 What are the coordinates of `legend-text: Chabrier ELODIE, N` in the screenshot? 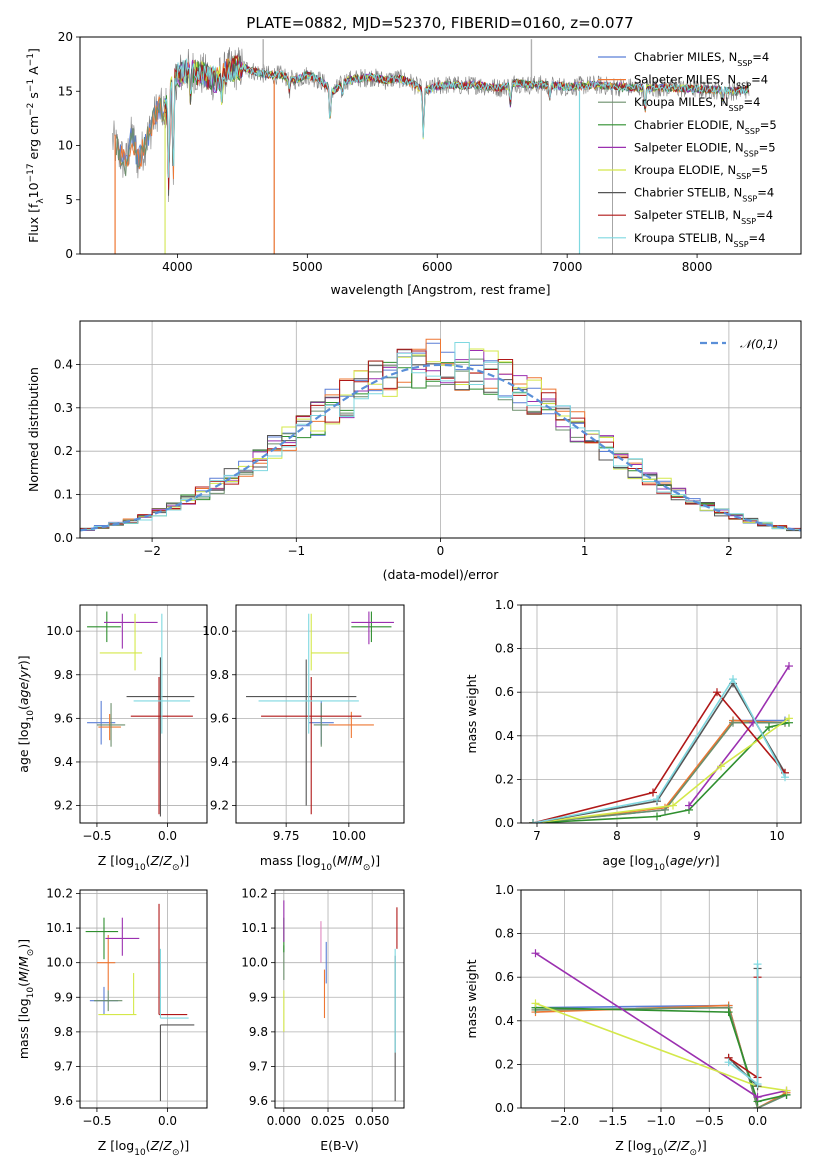 It's located at (689, 125).